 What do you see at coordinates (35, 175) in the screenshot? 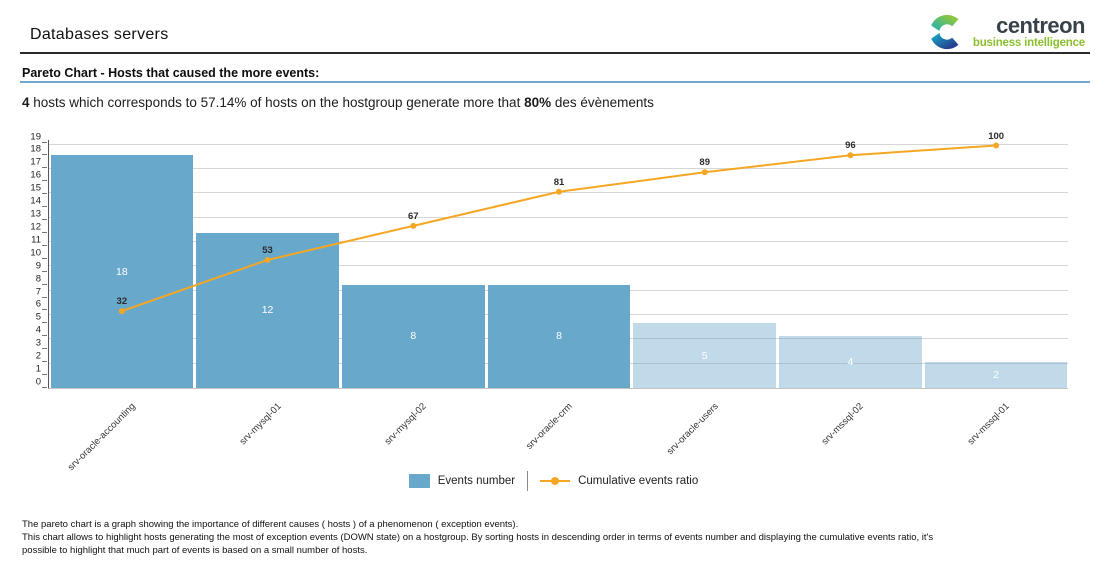
I see `y-axis-tick-label: 16` at bounding box center [35, 175].